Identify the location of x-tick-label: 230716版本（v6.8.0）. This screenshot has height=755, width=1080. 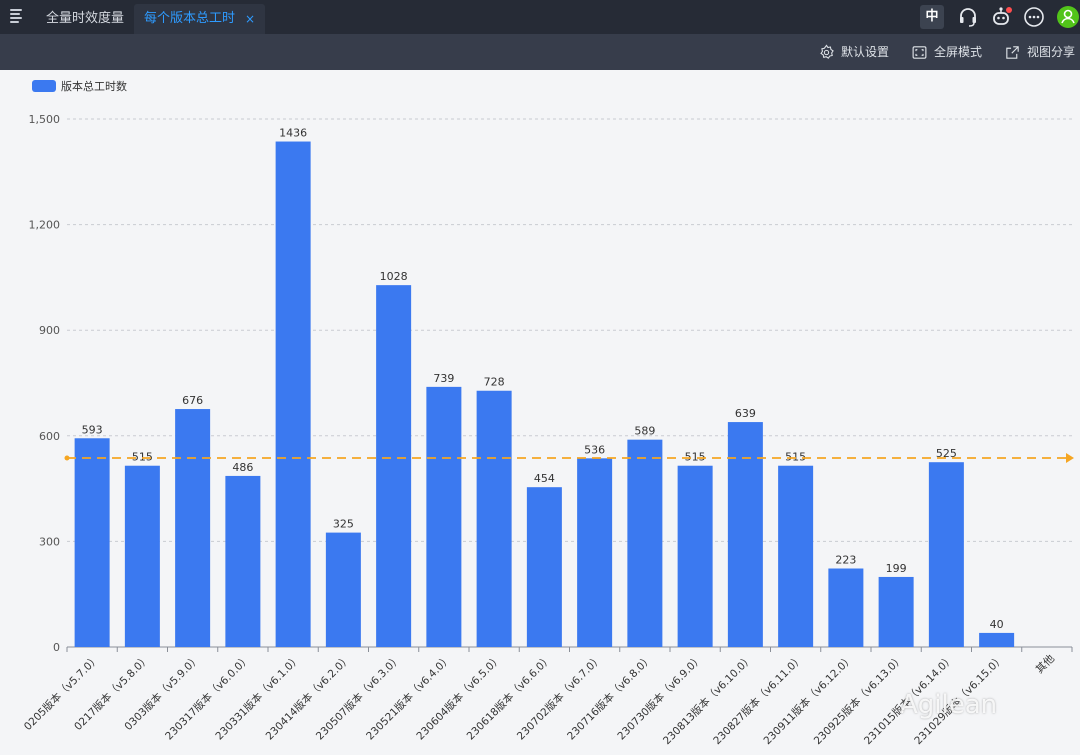
(609, 697).